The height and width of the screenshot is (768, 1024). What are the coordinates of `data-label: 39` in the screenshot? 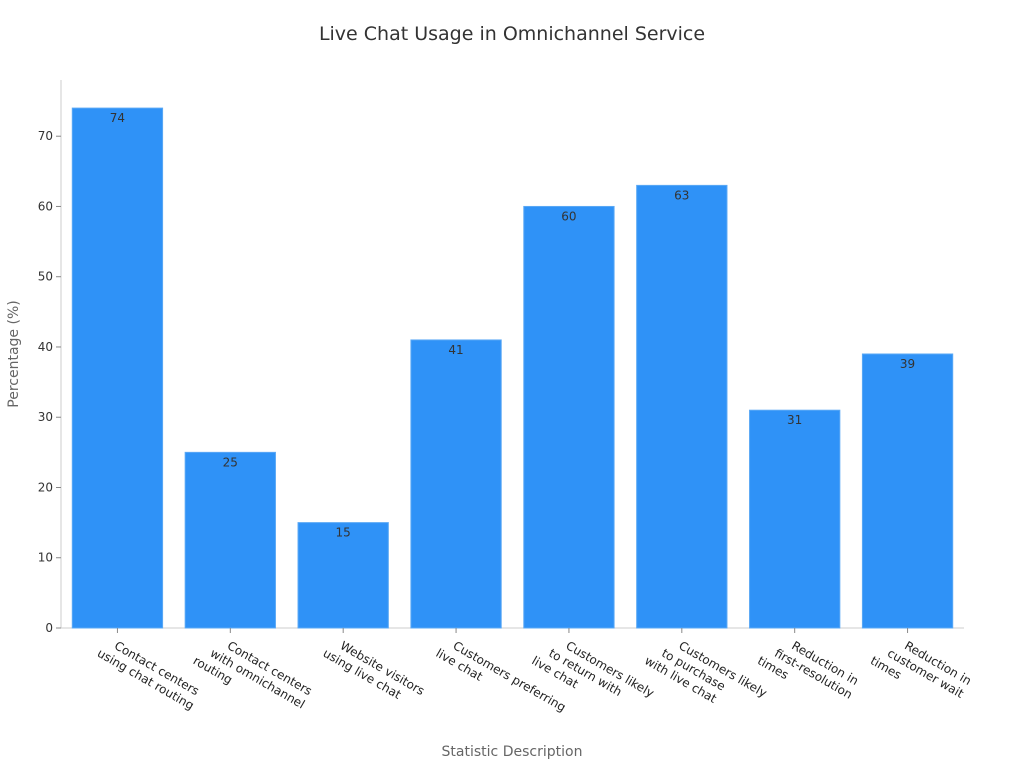 It's located at (907, 364).